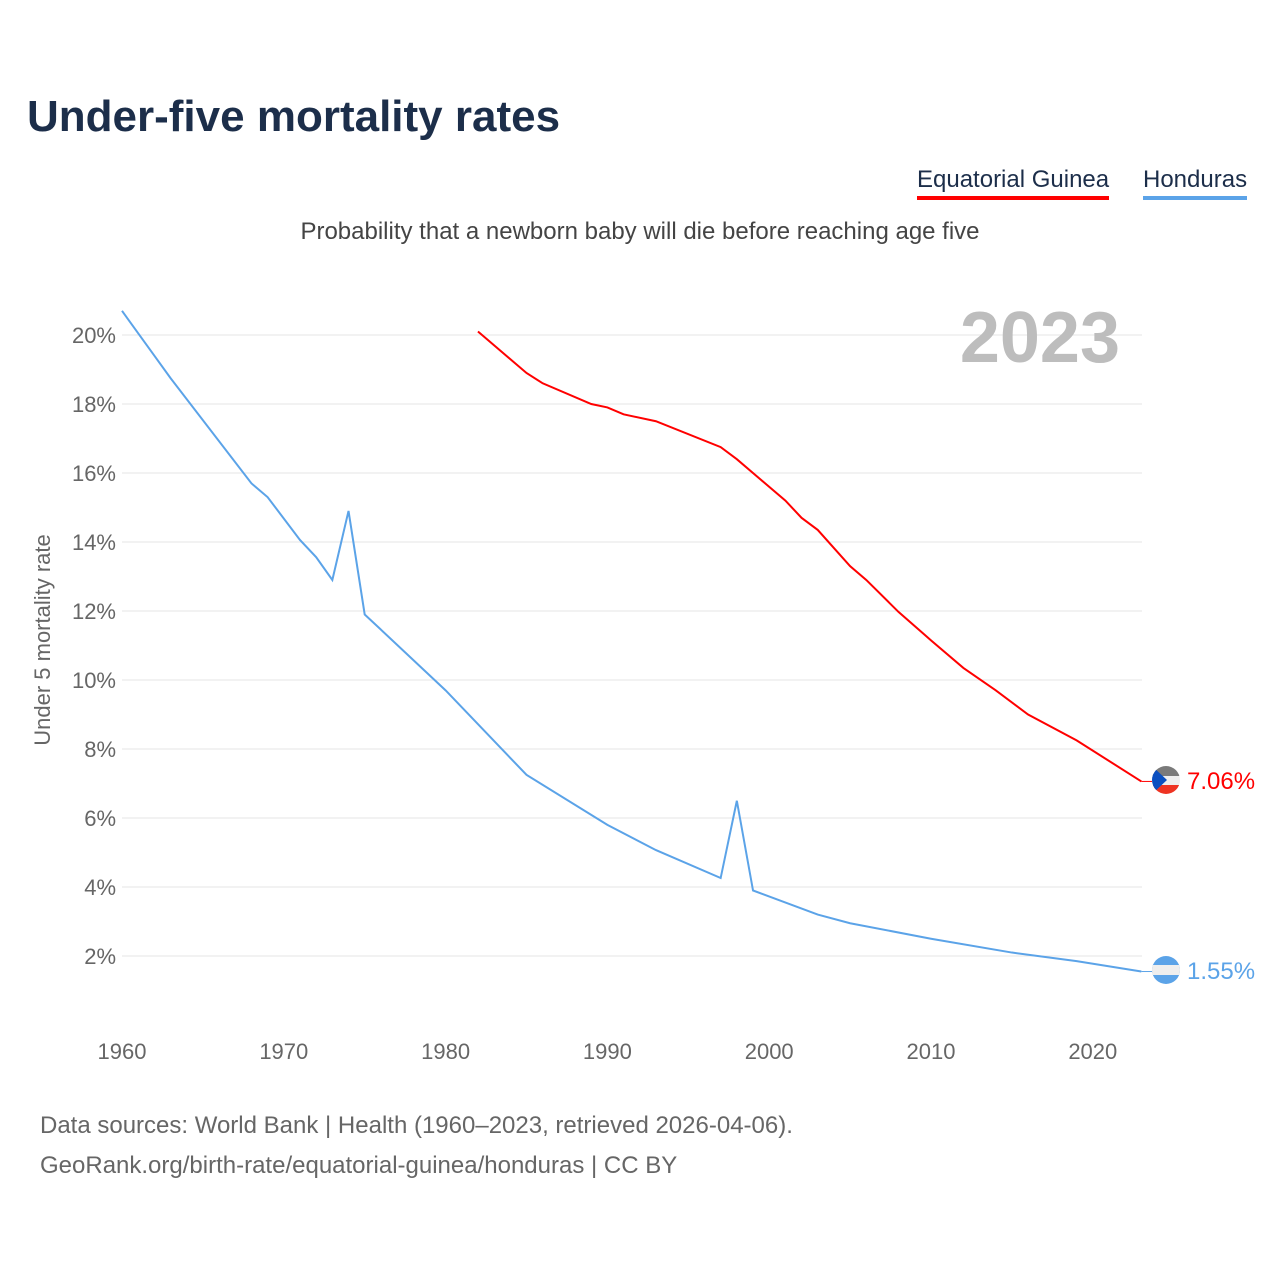  What do you see at coordinates (94, 680) in the screenshot?
I see `y-tick-label: 10%` at bounding box center [94, 680].